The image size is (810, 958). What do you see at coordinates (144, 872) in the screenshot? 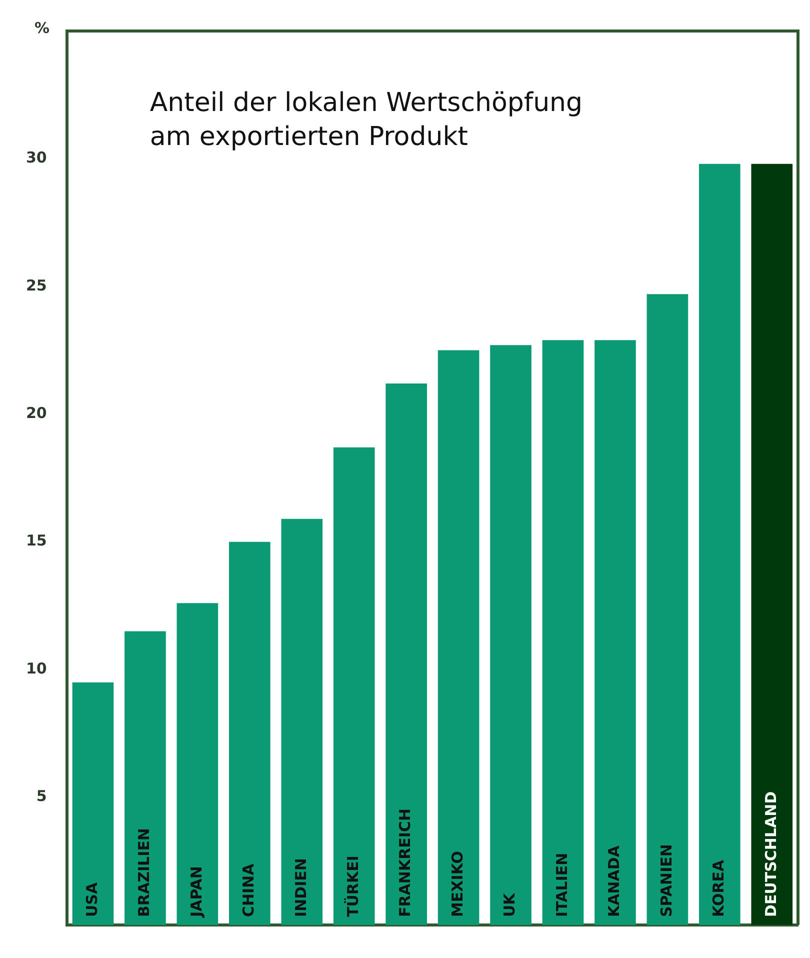
I see `x-tick-label: BRAZILIEN` at bounding box center [144, 872].